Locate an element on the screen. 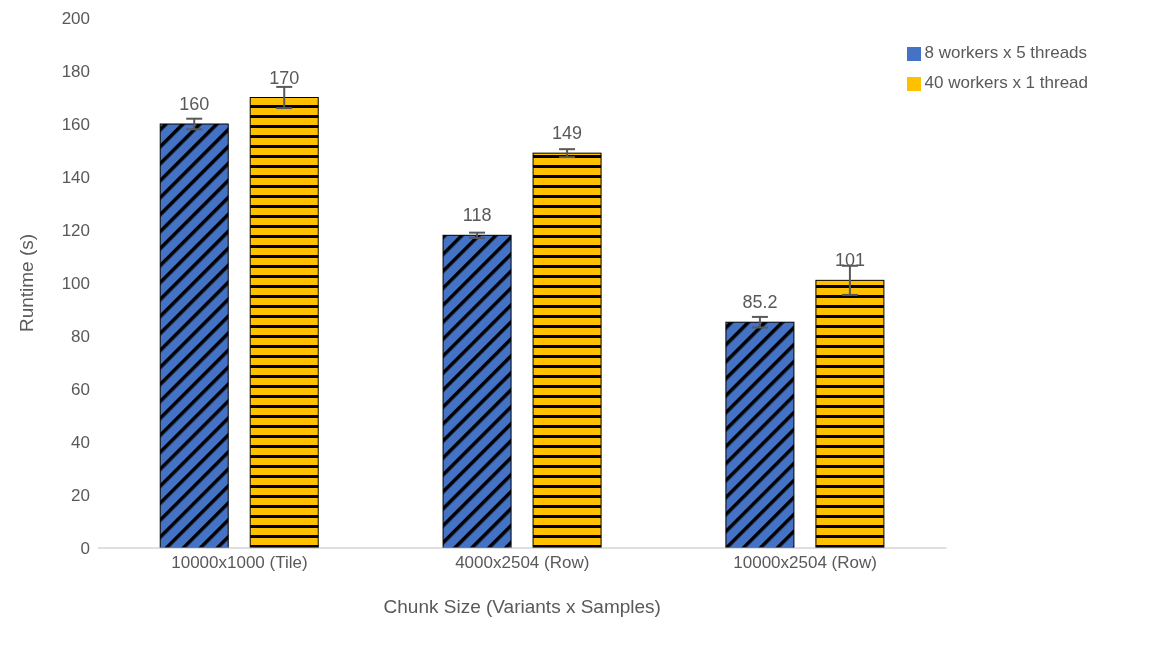  data-label: 170 is located at coordinates (284, 77).